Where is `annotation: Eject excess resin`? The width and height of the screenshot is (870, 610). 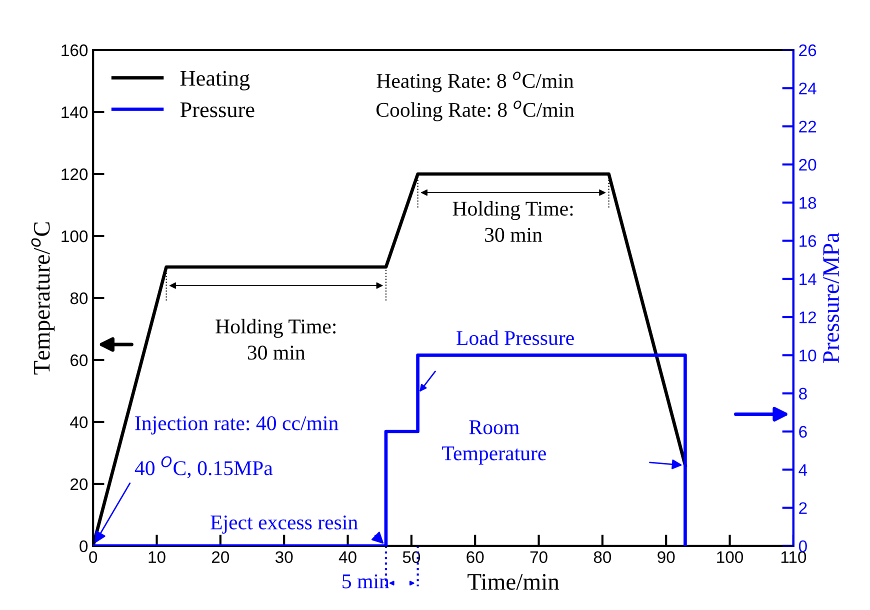
annotation: Eject excess resin is located at coordinates (284, 524).